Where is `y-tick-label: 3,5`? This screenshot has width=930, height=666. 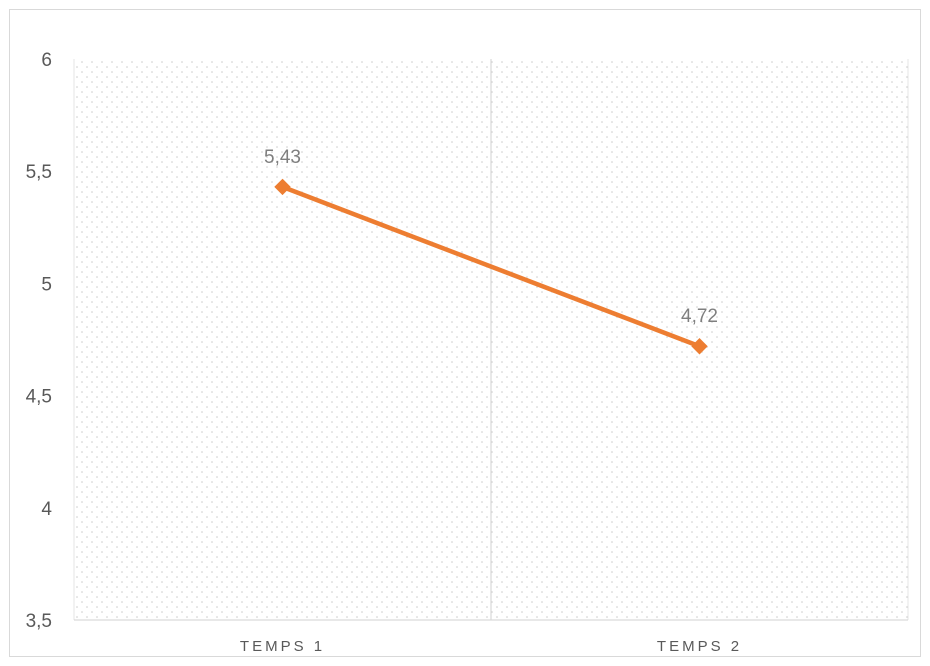 y-tick-label: 3,5 is located at coordinates (39, 621).